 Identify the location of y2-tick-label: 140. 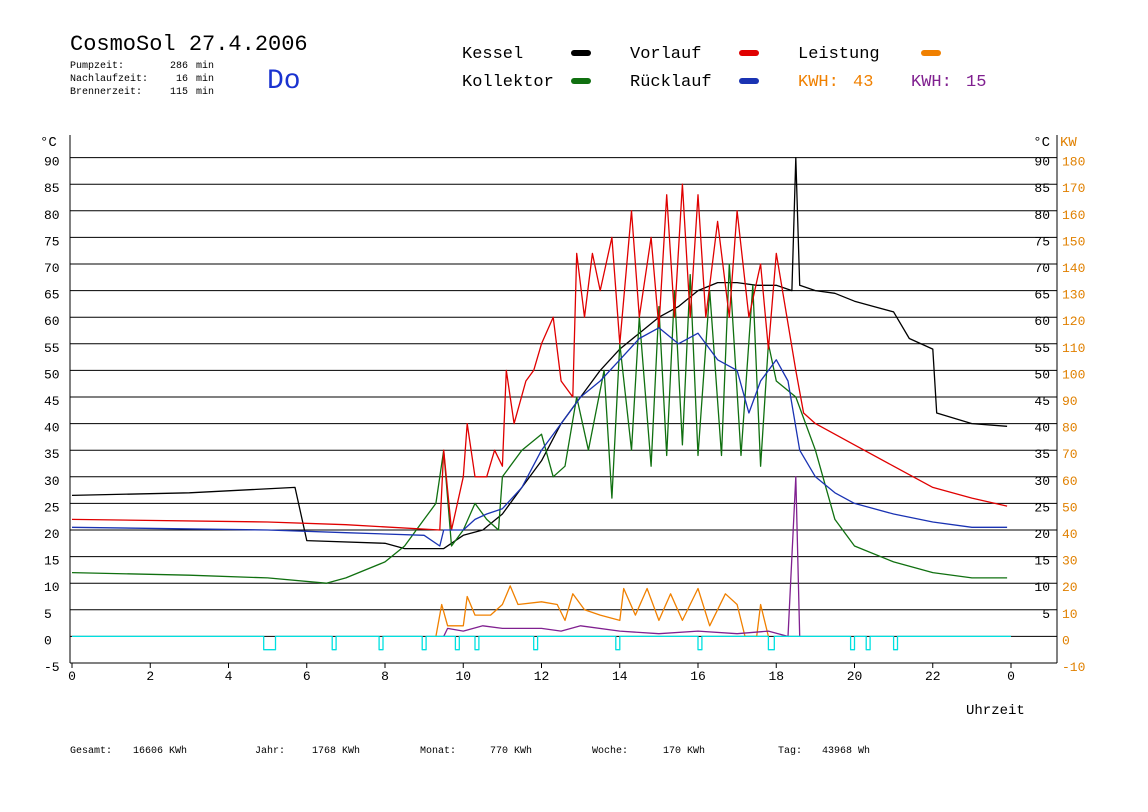
(1073, 268).